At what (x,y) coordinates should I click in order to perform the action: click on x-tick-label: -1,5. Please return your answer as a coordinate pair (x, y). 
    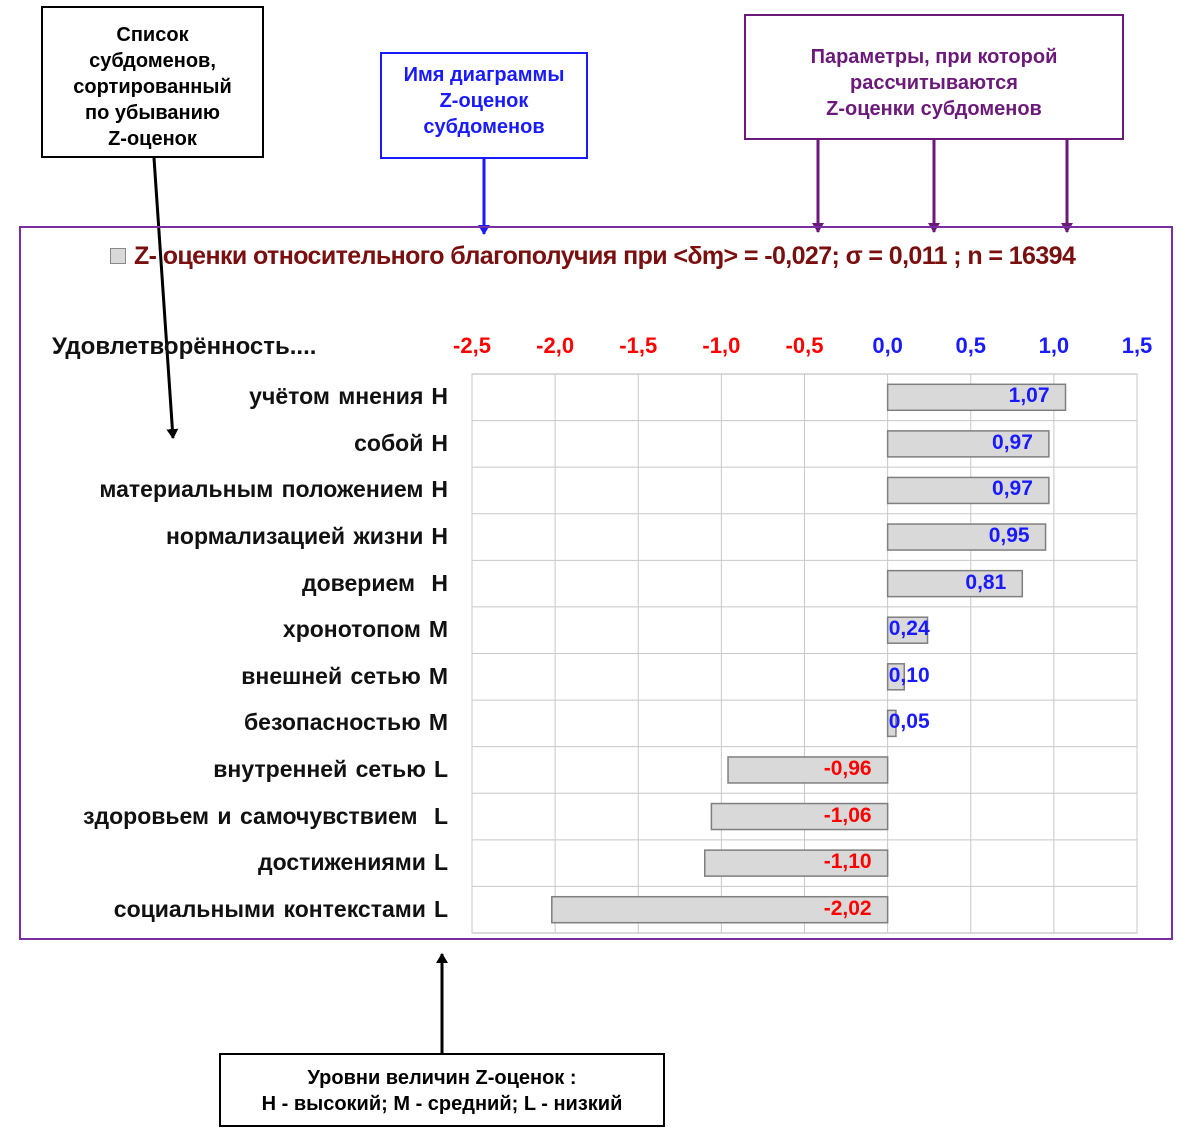
    Looking at the image, I should click on (638, 345).